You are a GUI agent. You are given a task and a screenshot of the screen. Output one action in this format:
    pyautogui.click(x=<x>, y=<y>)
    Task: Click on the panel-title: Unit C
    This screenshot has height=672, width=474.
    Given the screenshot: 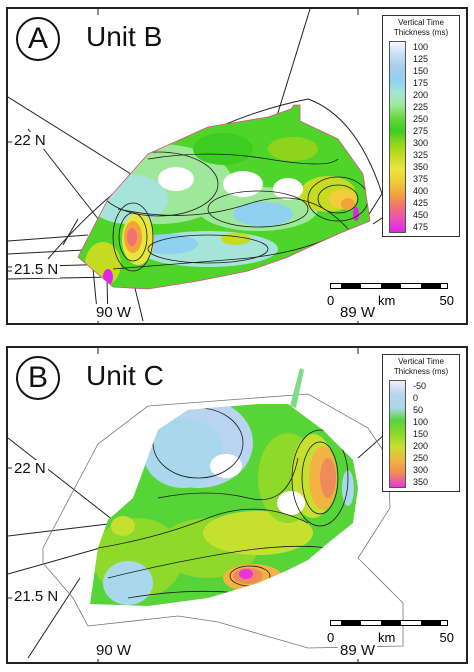 What is the action you would take?
    pyautogui.click(x=125, y=375)
    